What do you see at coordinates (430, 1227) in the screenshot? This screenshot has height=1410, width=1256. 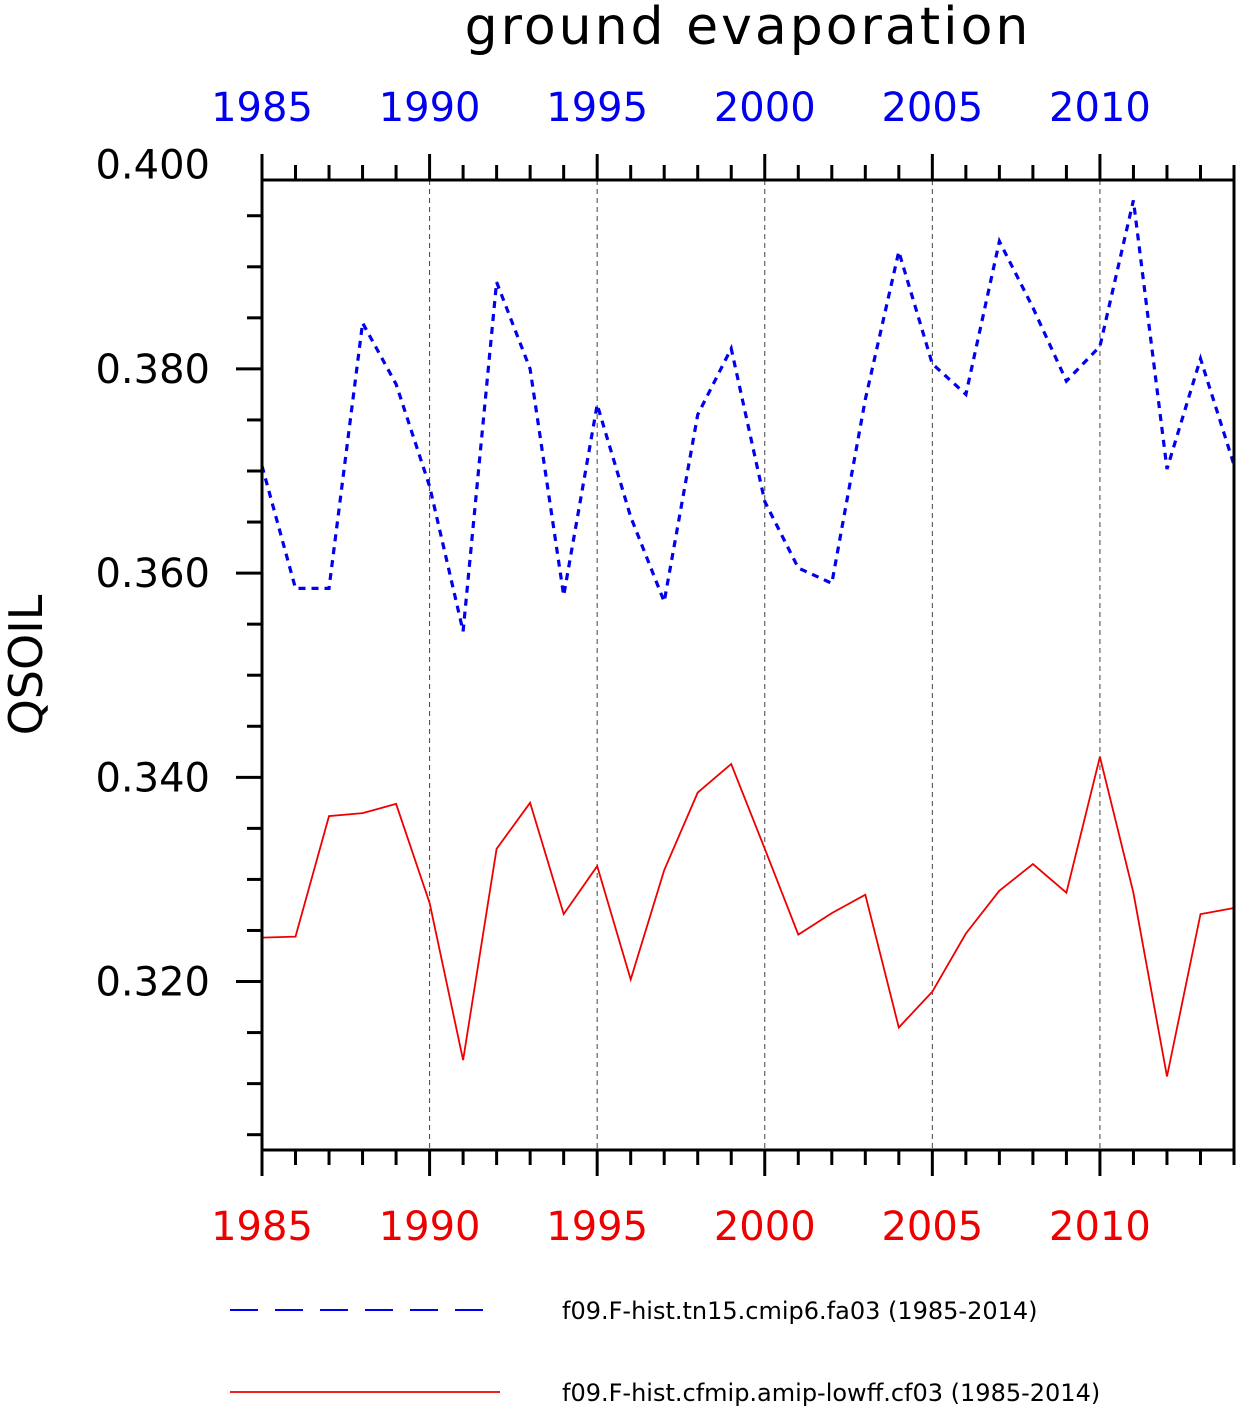 I see `x-tick-label-bottom-1990: 1990` at bounding box center [430, 1227].